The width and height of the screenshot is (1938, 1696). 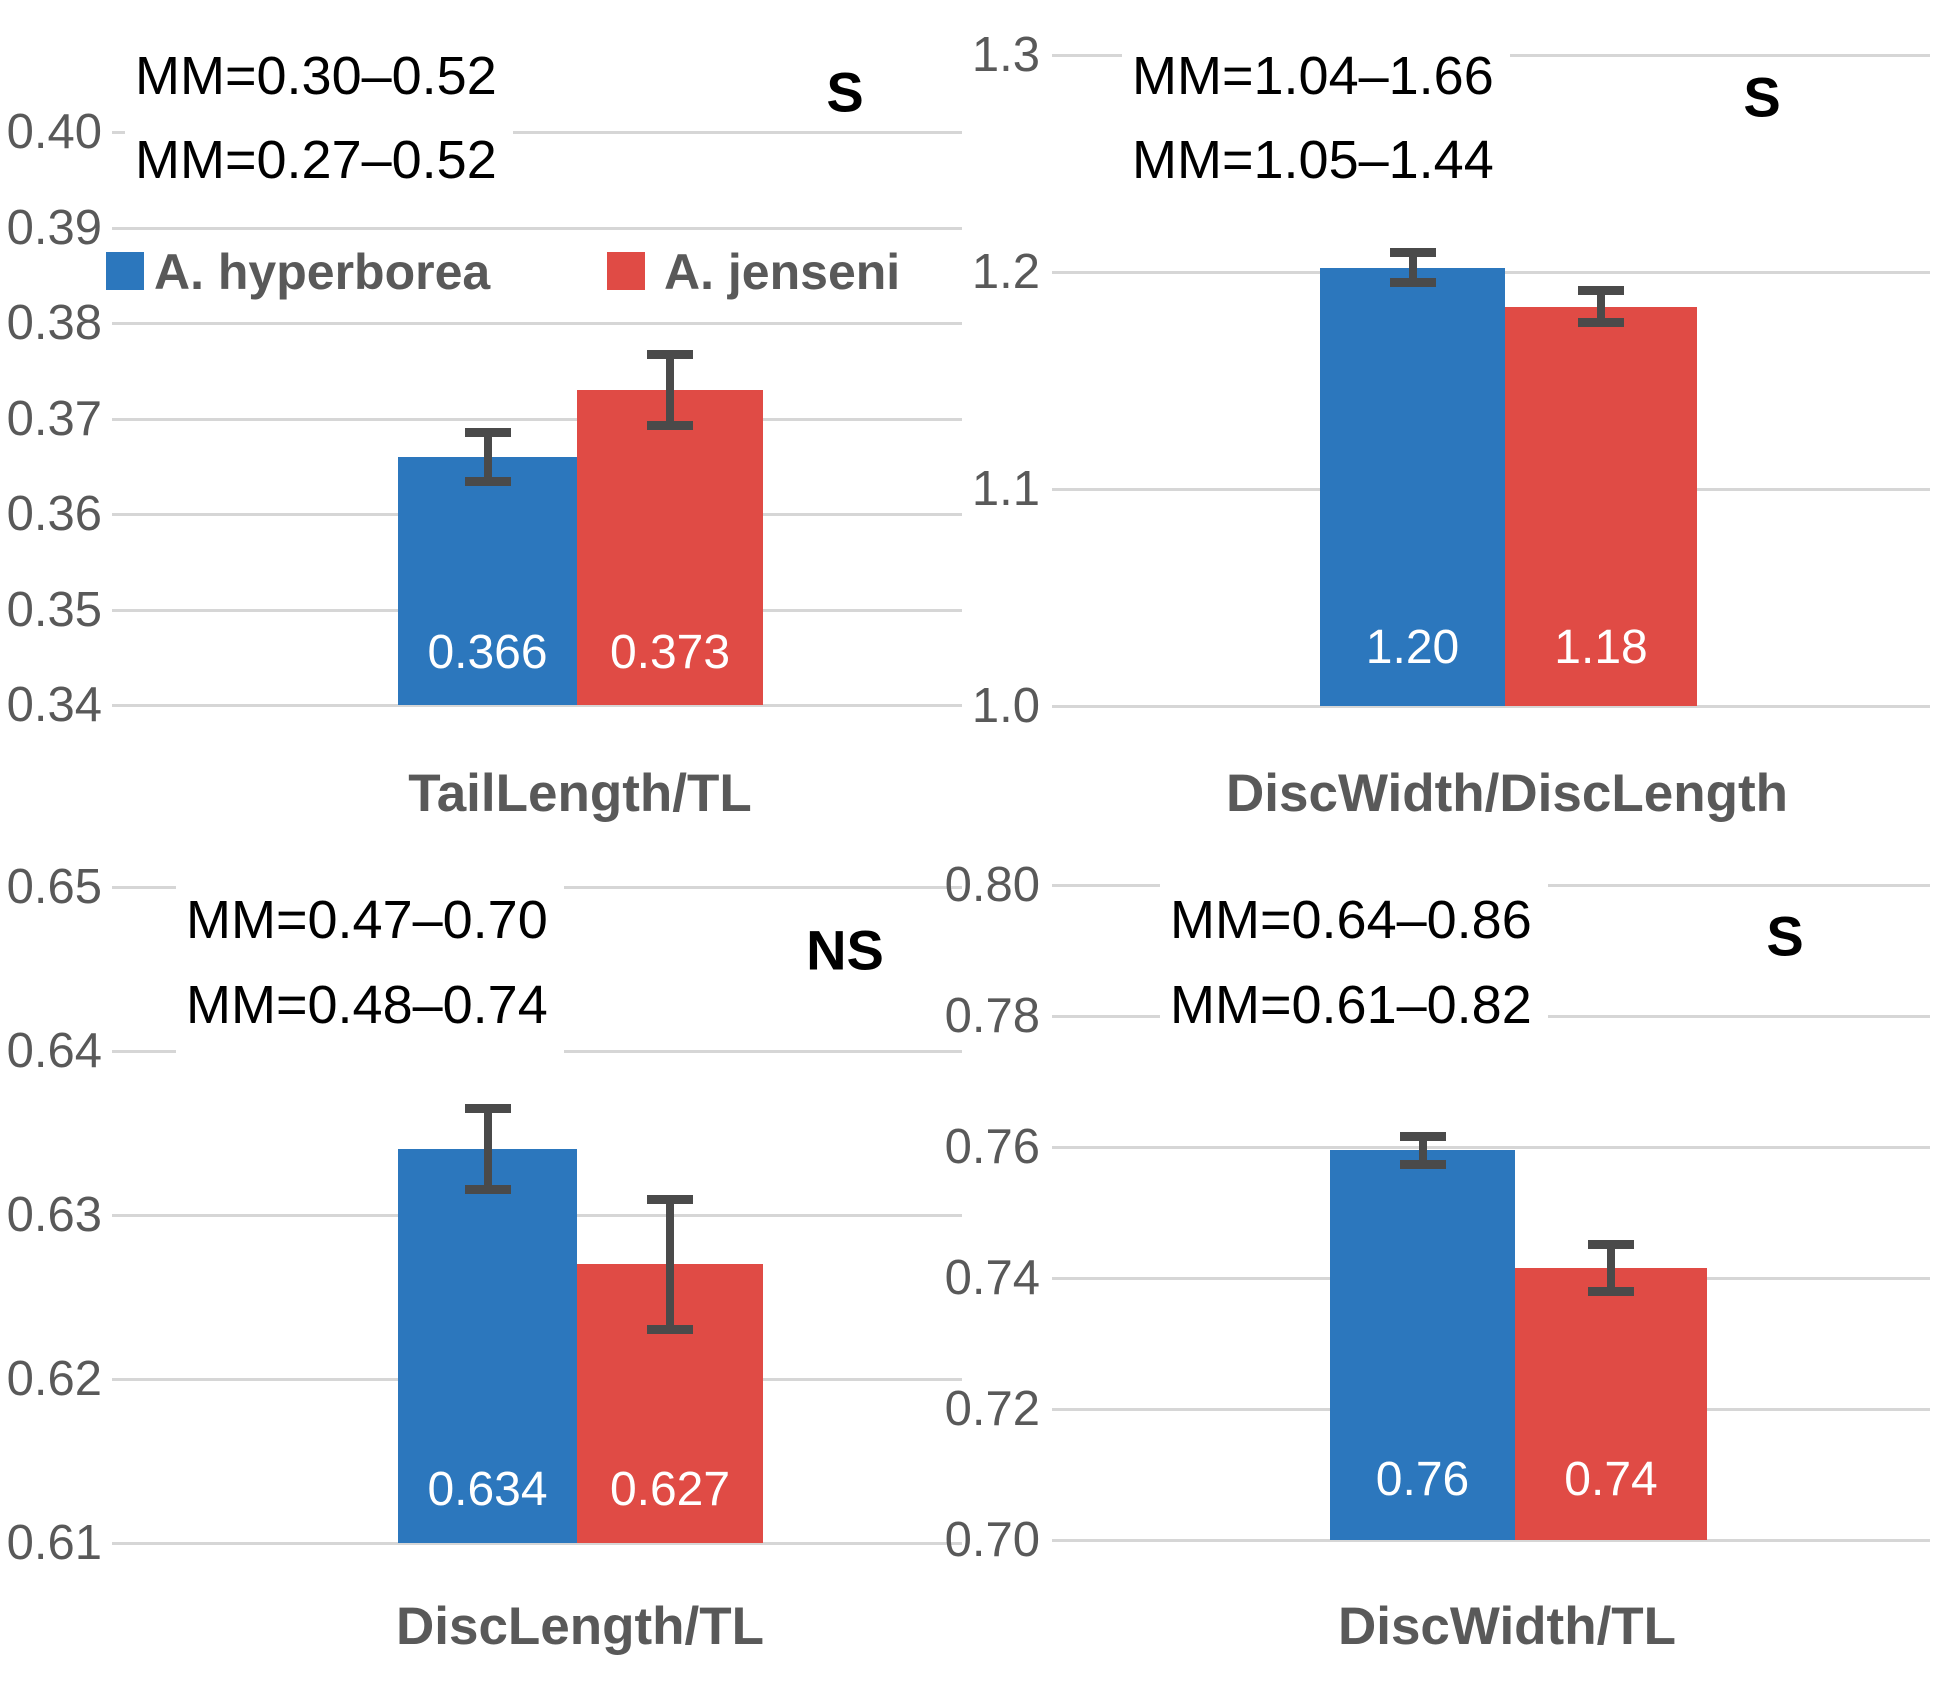 I want to click on y-axis-tick-label: 0.65, so click(x=54, y=887).